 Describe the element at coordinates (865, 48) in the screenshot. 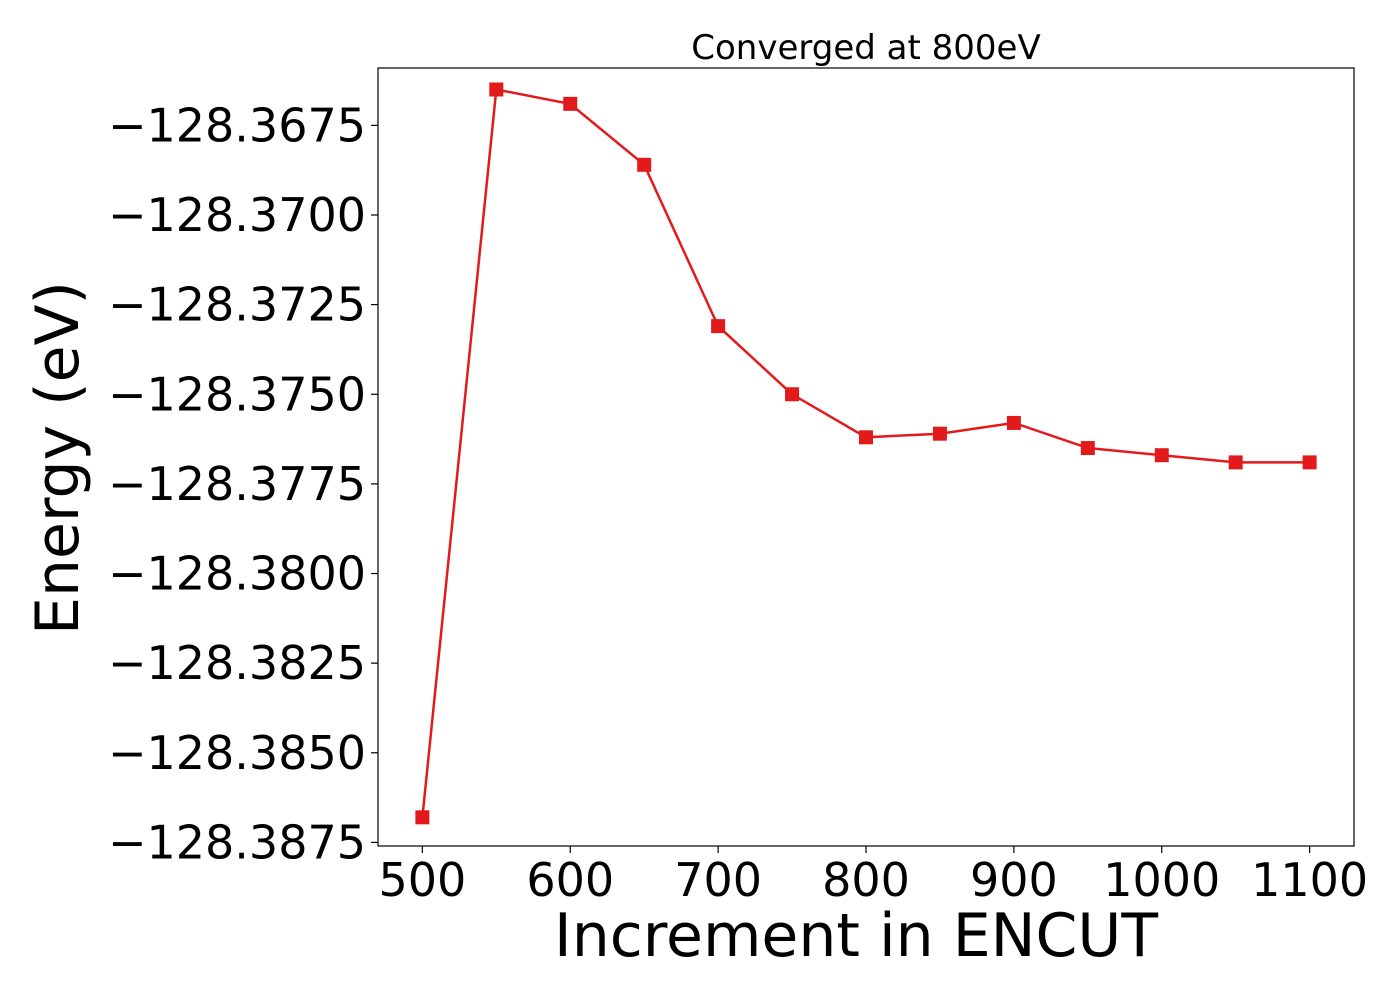

I see `chart-title: Converged at 800eV` at that location.